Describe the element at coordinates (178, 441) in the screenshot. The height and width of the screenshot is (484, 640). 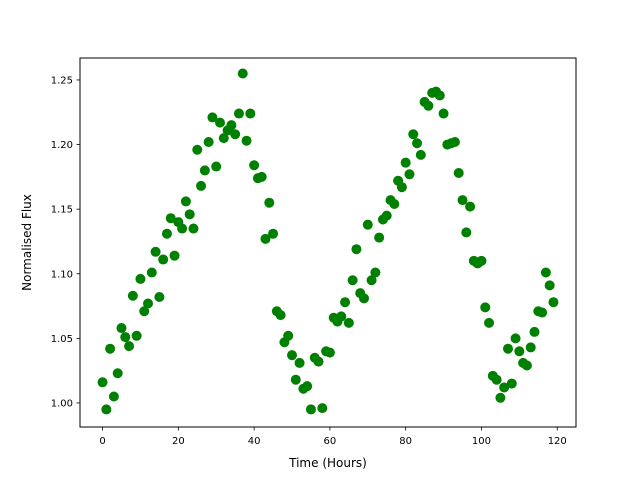
I see `x-tick-label: 20` at that location.